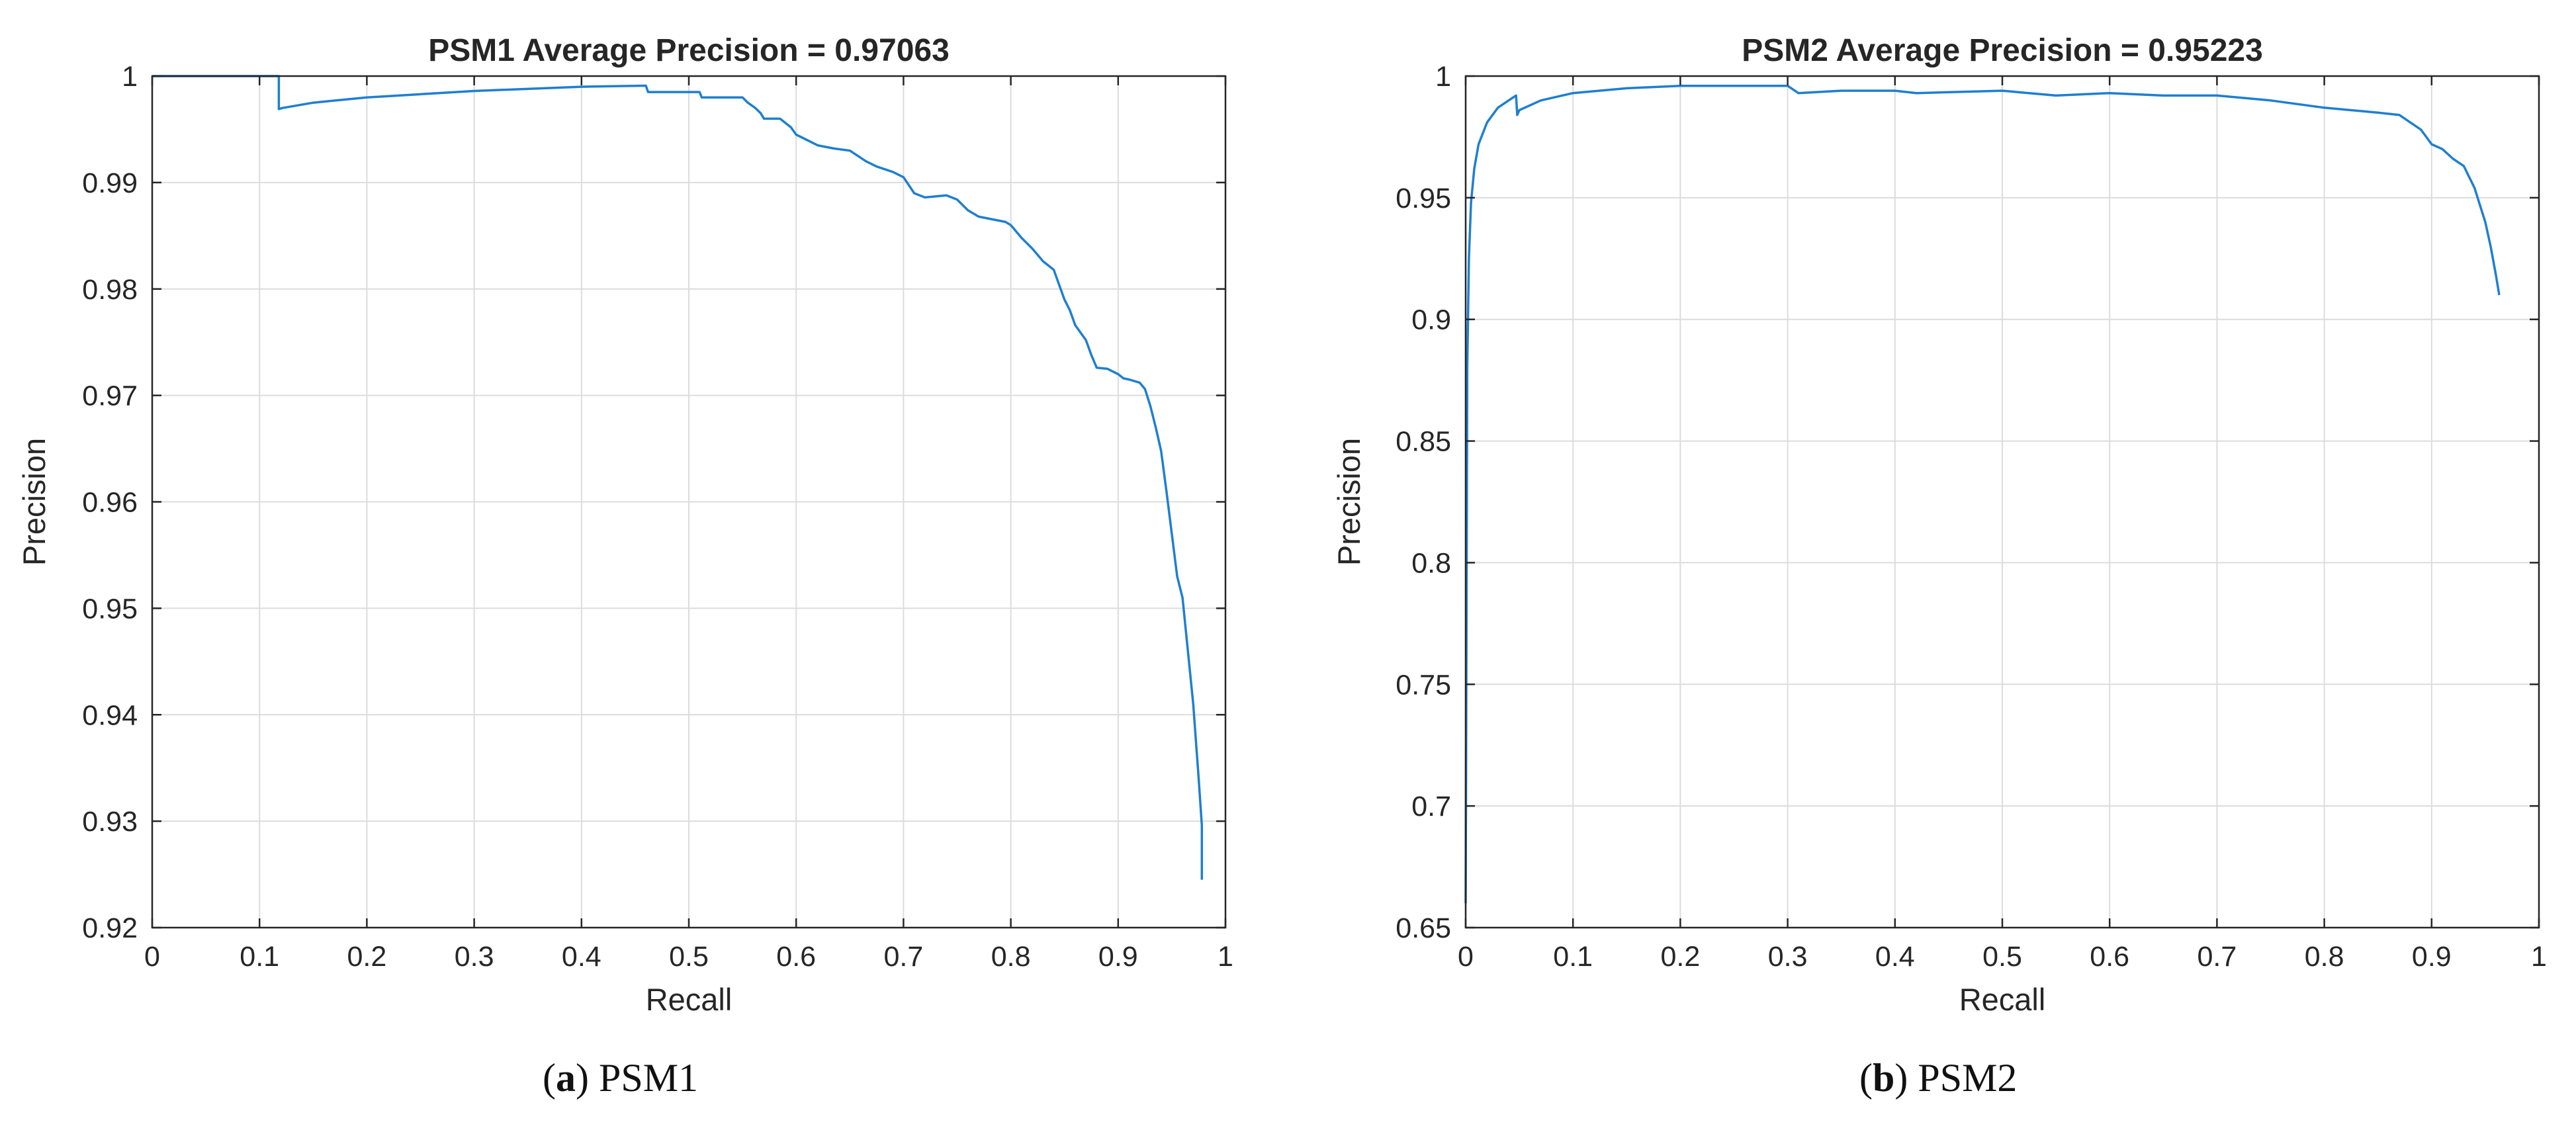 Image resolution: width=2576 pixels, height=1140 pixels. I want to click on y-tick-label: 0.98, so click(110, 290).